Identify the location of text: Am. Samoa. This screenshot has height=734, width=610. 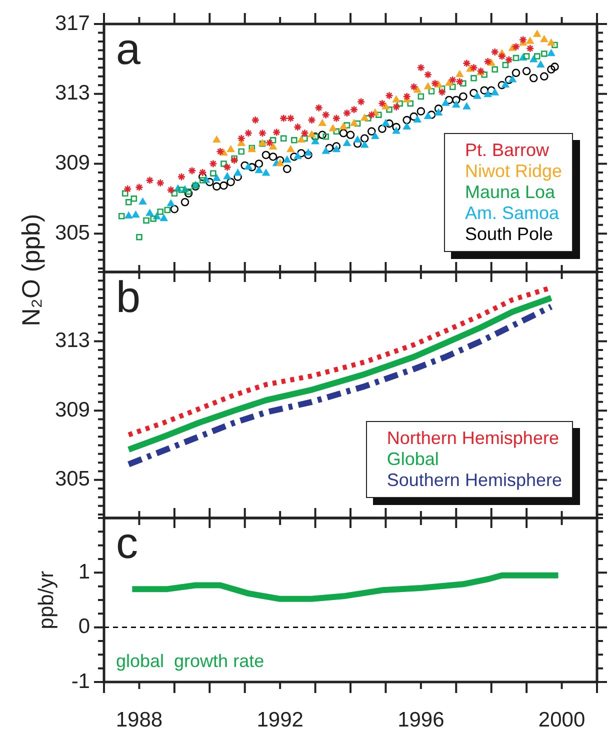
(512, 213).